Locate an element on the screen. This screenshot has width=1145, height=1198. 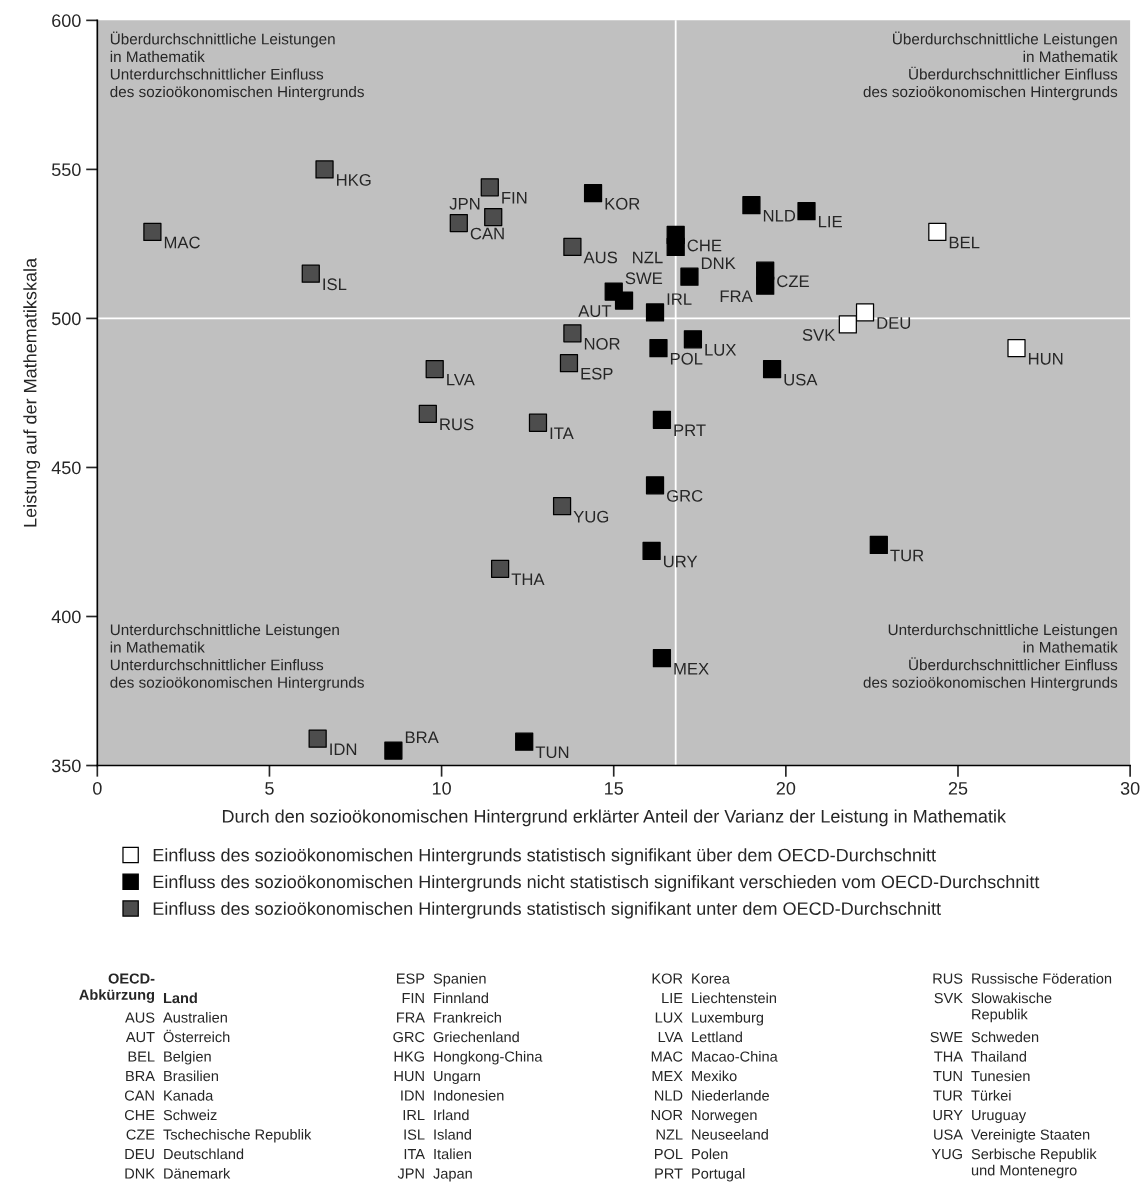
text: DNK Dänemark is located at coordinates (178, 1173).